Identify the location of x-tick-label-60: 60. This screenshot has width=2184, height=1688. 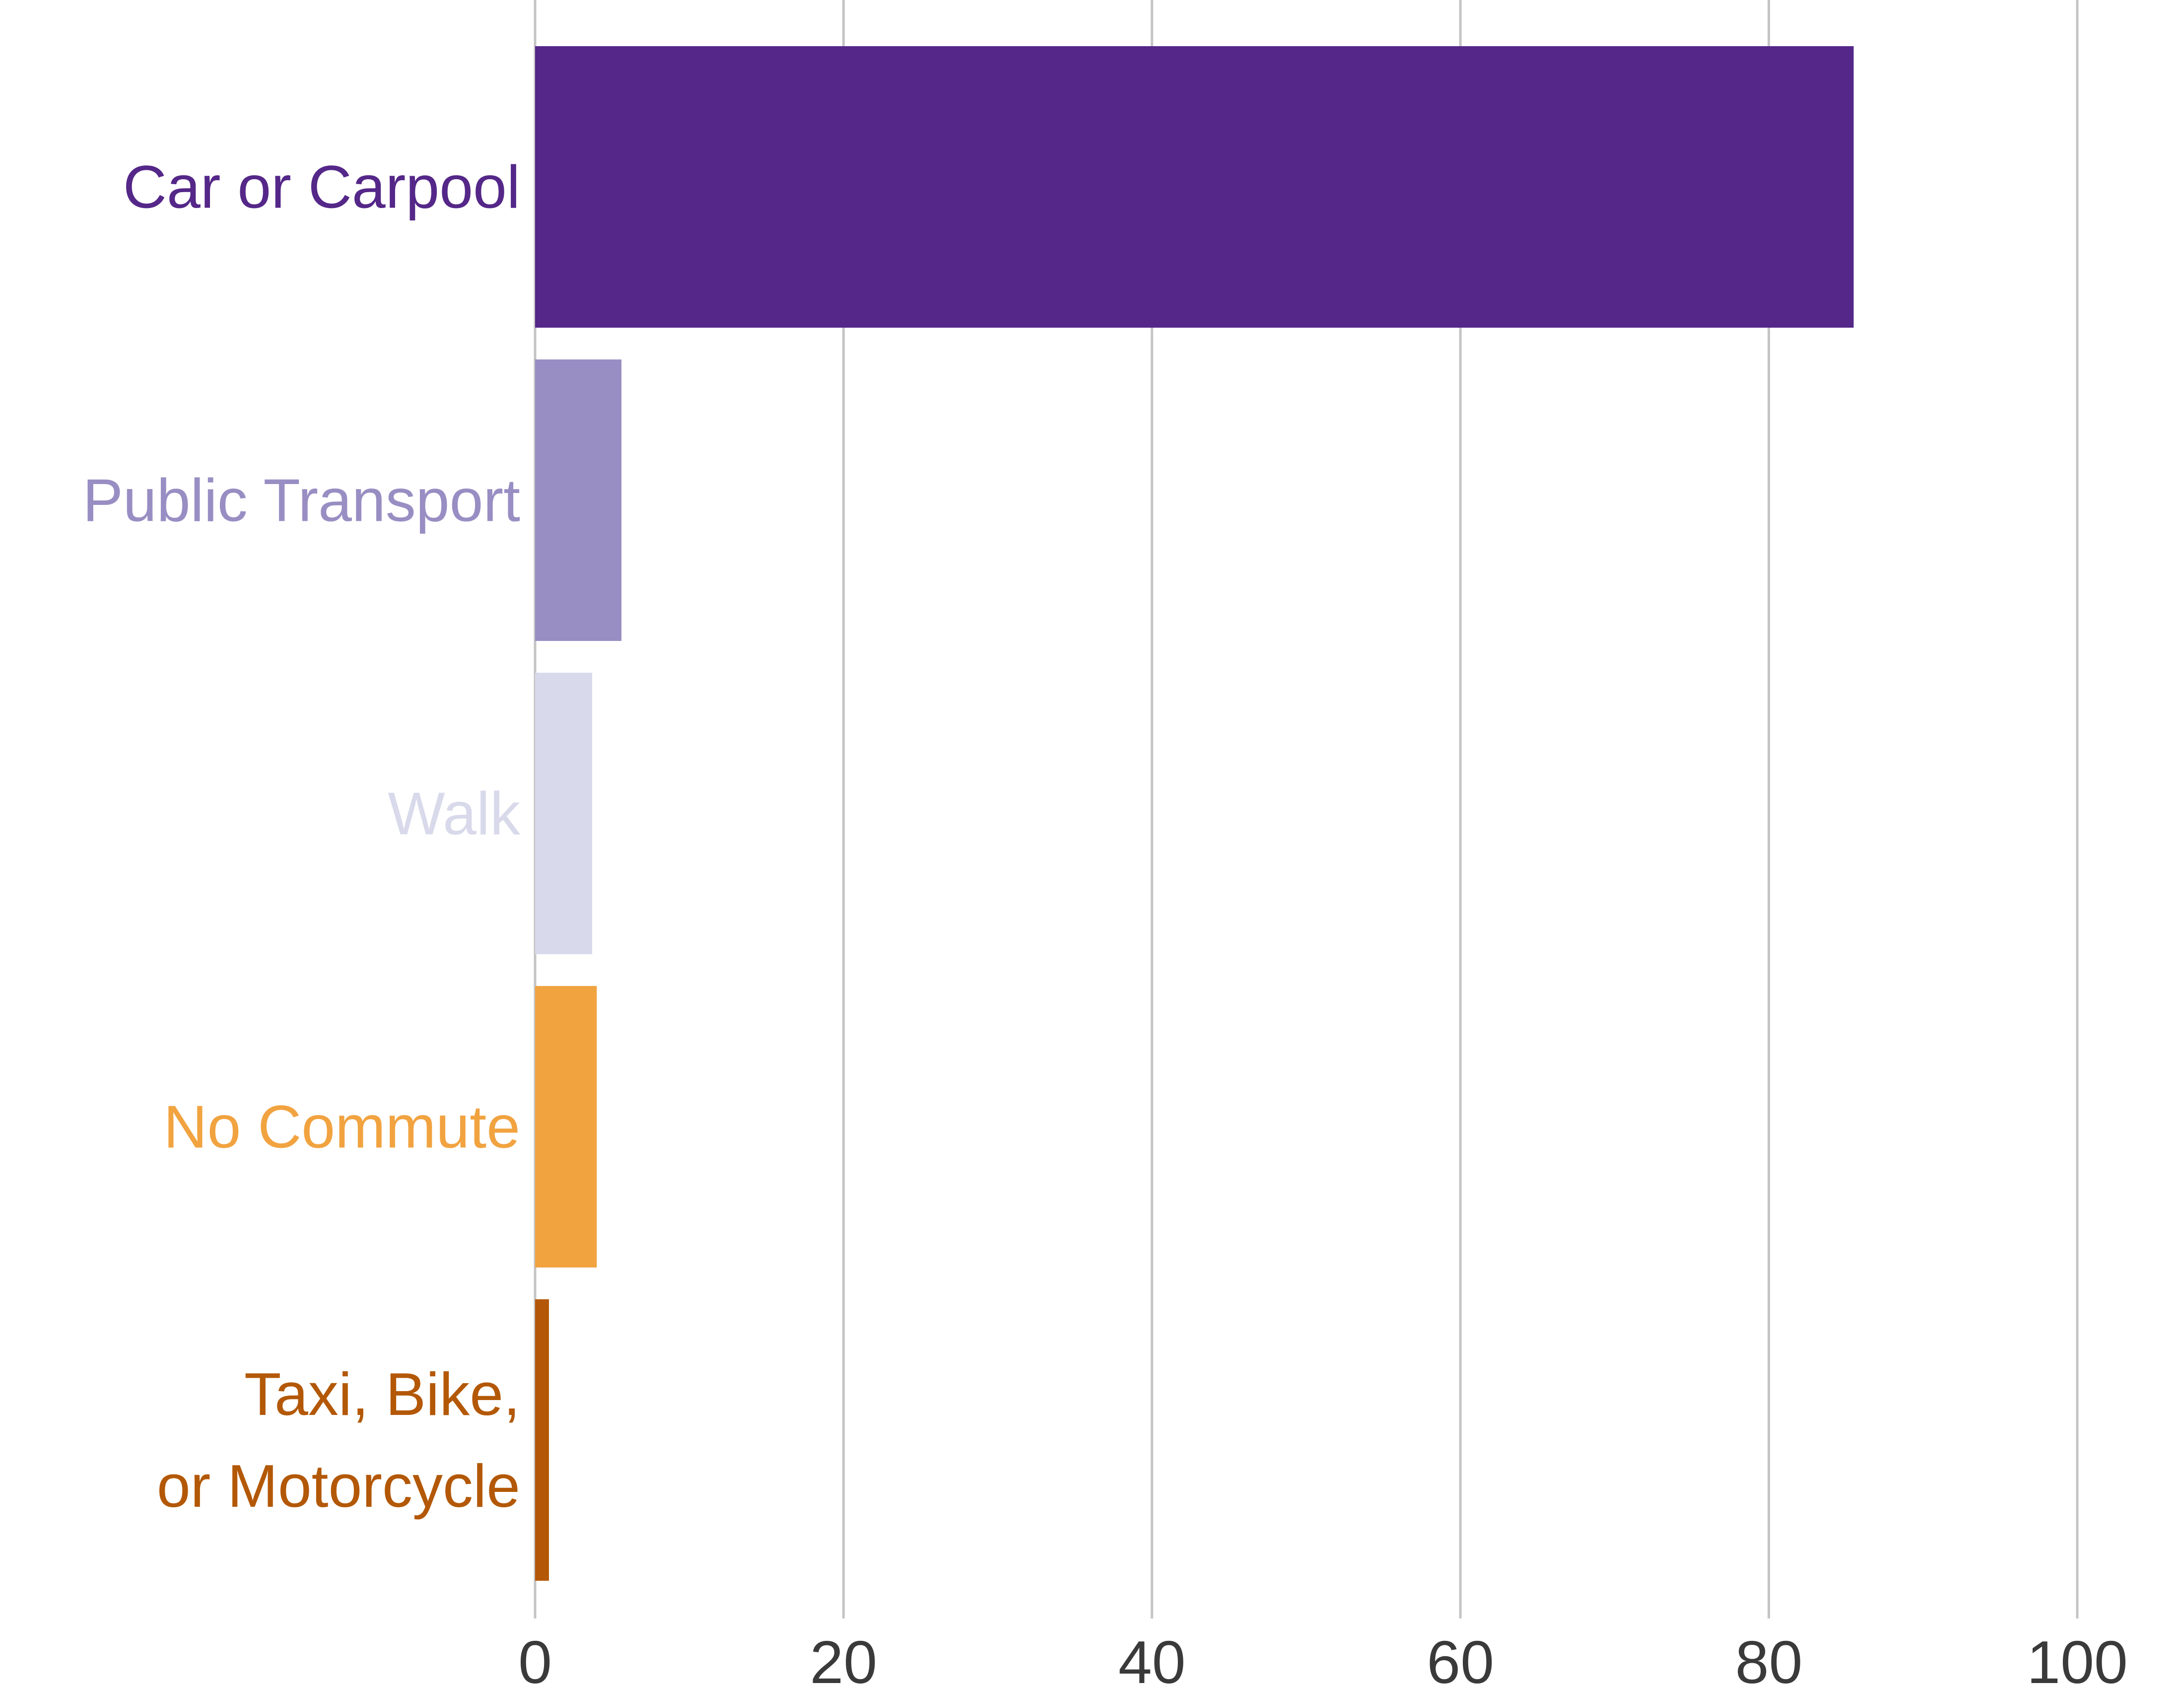
(1460, 1658).